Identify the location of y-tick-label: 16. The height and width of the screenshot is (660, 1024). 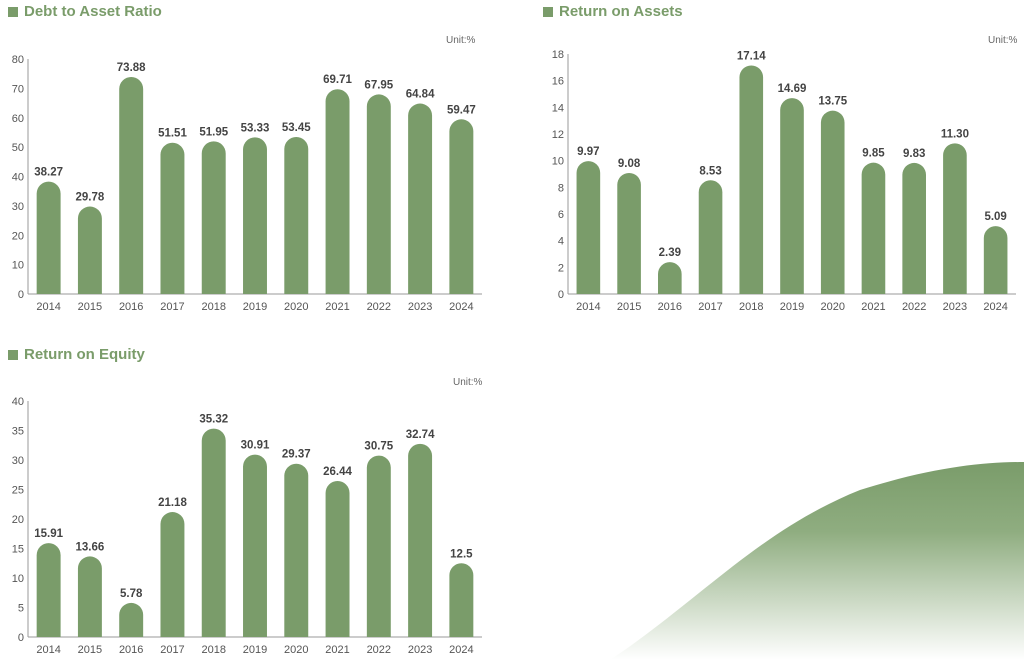
(558, 82).